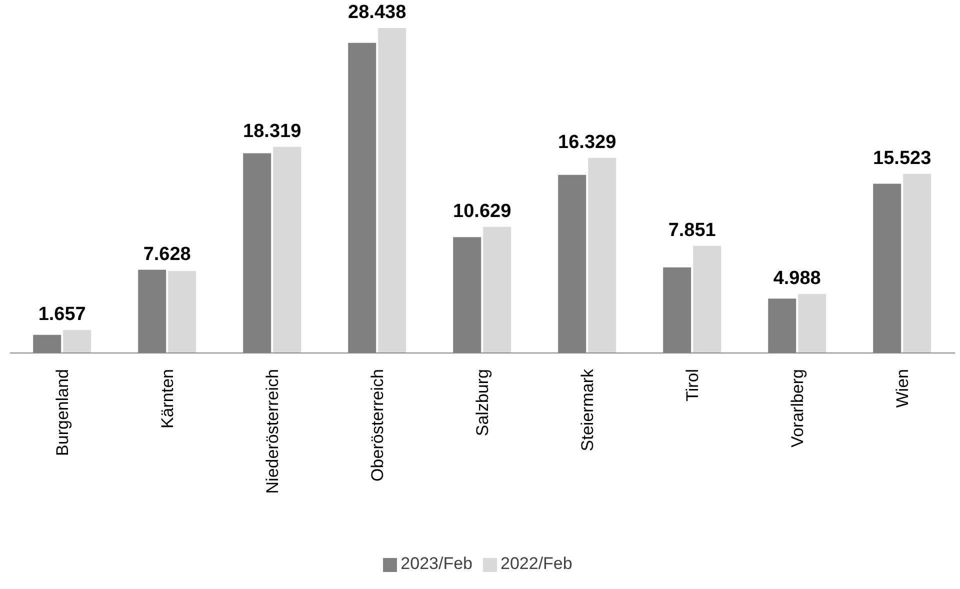  Describe the element at coordinates (377, 12) in the screenshot. I see `data-label: 28.438` at that location.